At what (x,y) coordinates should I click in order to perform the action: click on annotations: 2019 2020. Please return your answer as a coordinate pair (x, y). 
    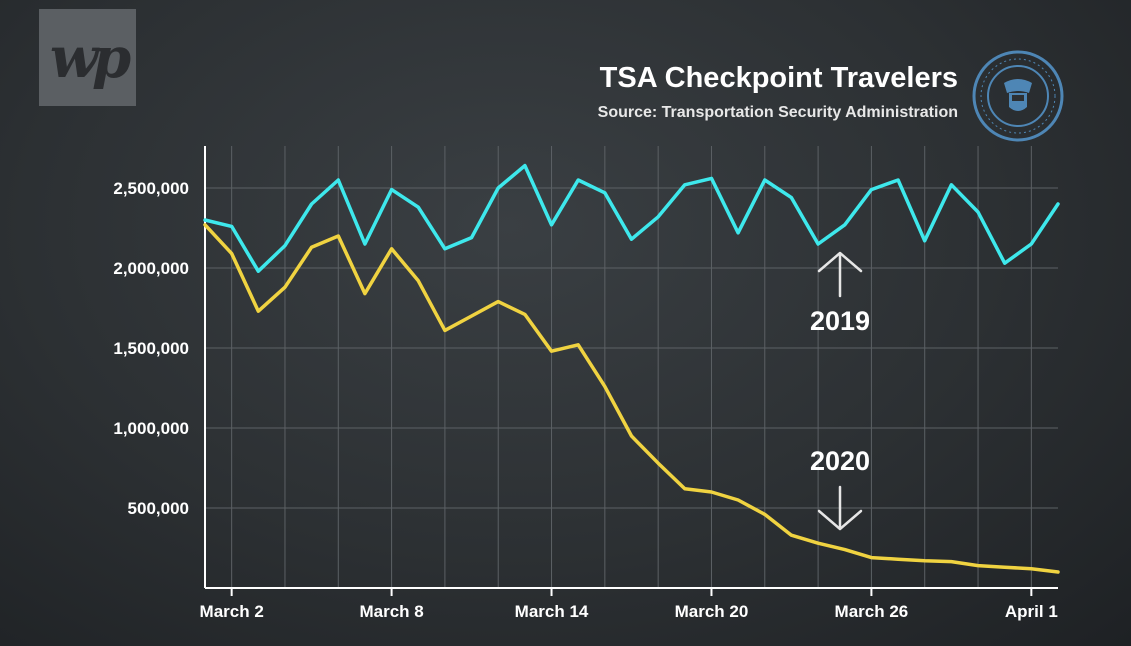
    Looking at the image, I should click on (840, 391).